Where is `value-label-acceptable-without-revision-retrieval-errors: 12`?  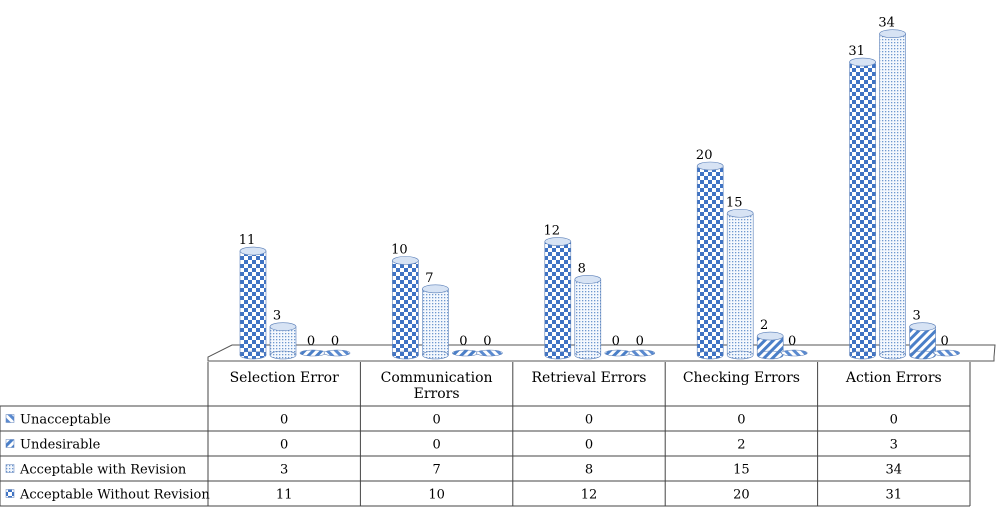
value-label-acceptable-without-revision-retrieval-errors: 12 is located at coordinates (552, 231).